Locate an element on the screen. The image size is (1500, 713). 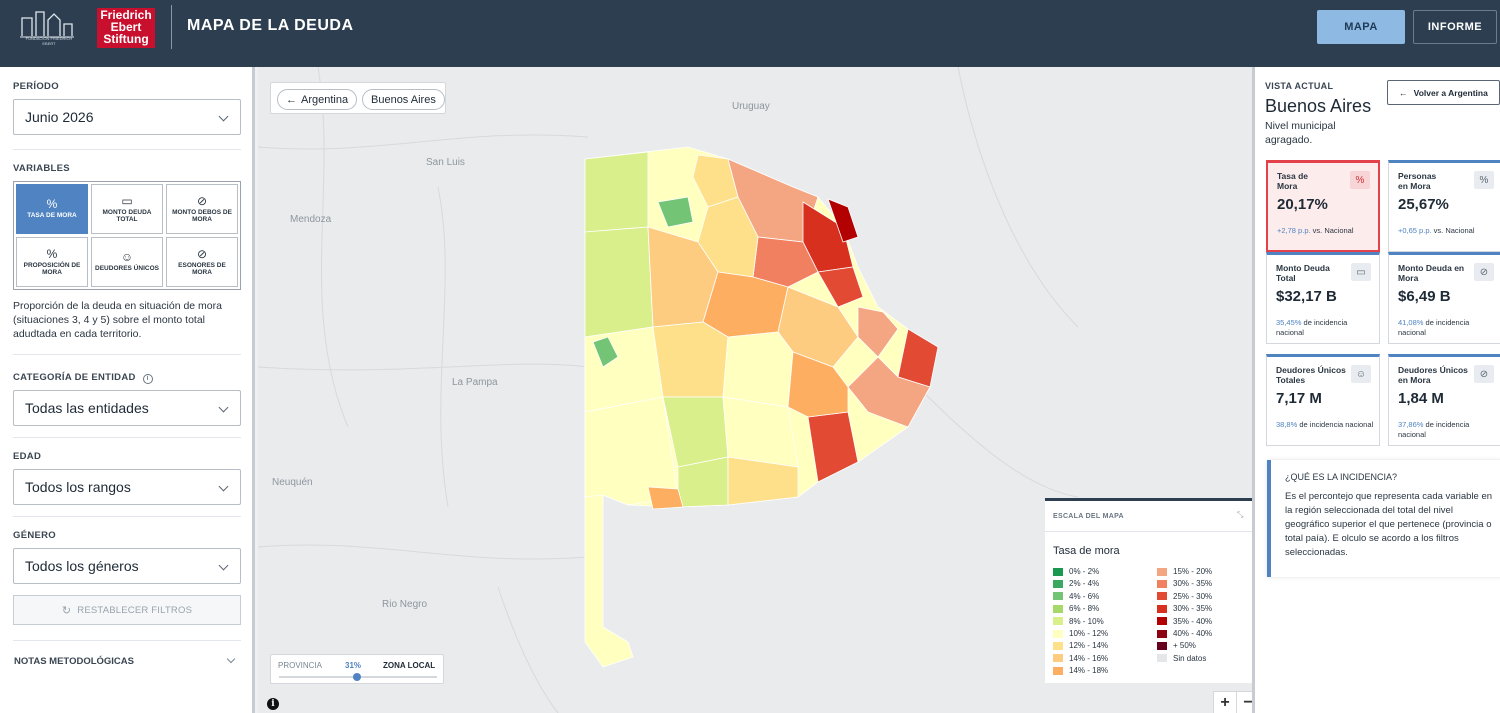
legend-label: 4% - 6% is located at coordinates (1084, 596).